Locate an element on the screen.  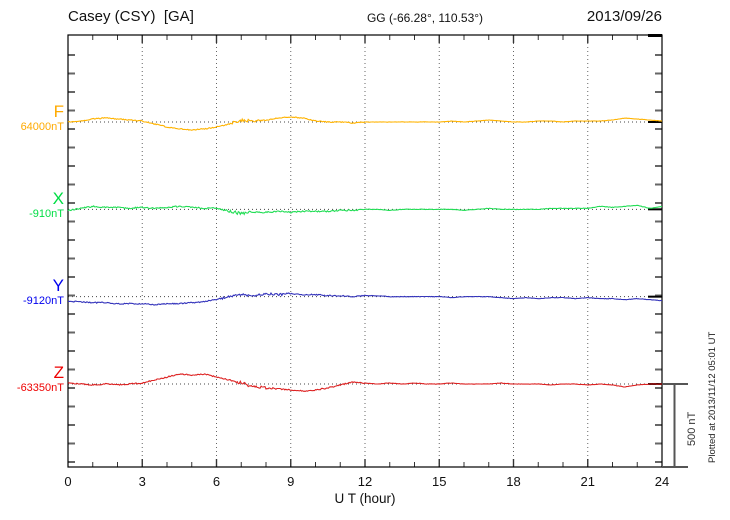
trace-label-z: Z -63350nT is located at coordinates (40, 379).